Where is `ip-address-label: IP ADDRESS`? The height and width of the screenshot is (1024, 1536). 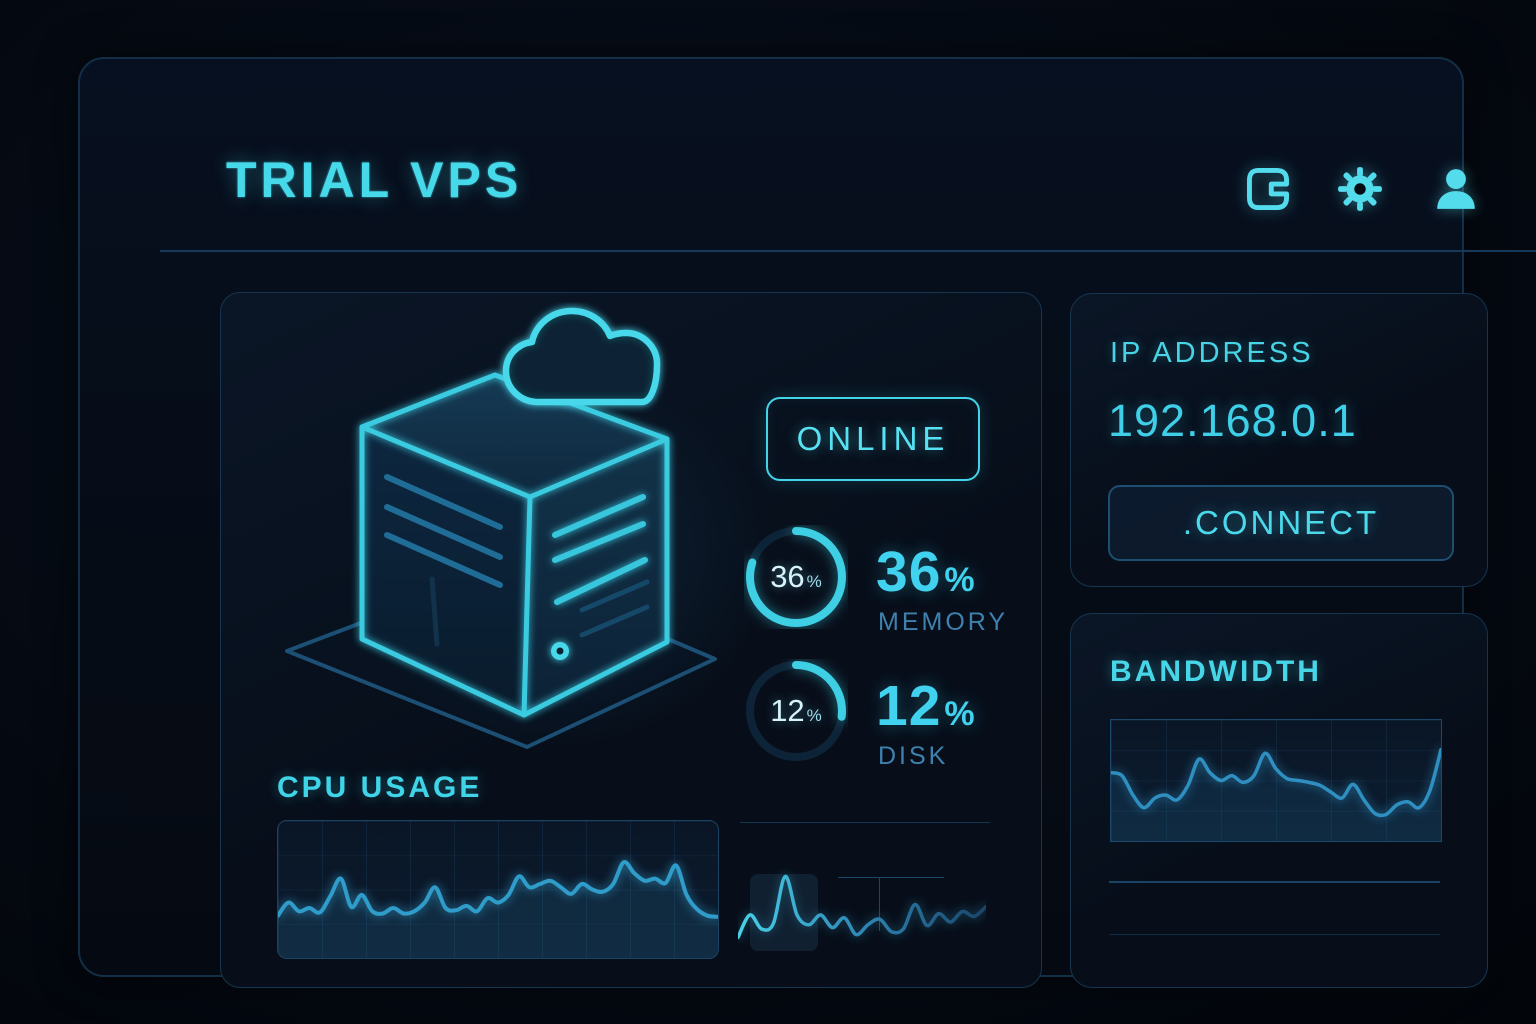
ip-address-label: IP ADDRESS is located at coordinates (1212, 353).